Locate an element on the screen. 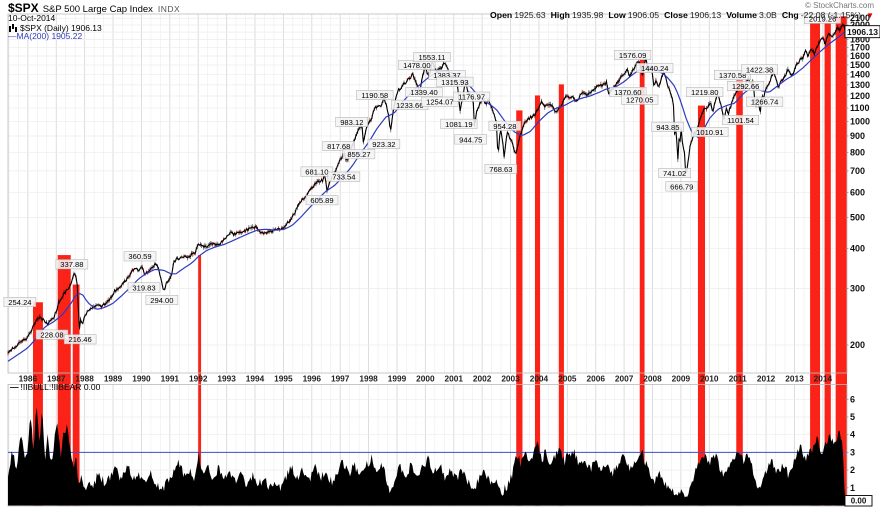 The height and width of the screenshot is (508, 880). ma-legend-value: 1905.22 is located at coordinates (67, 36).